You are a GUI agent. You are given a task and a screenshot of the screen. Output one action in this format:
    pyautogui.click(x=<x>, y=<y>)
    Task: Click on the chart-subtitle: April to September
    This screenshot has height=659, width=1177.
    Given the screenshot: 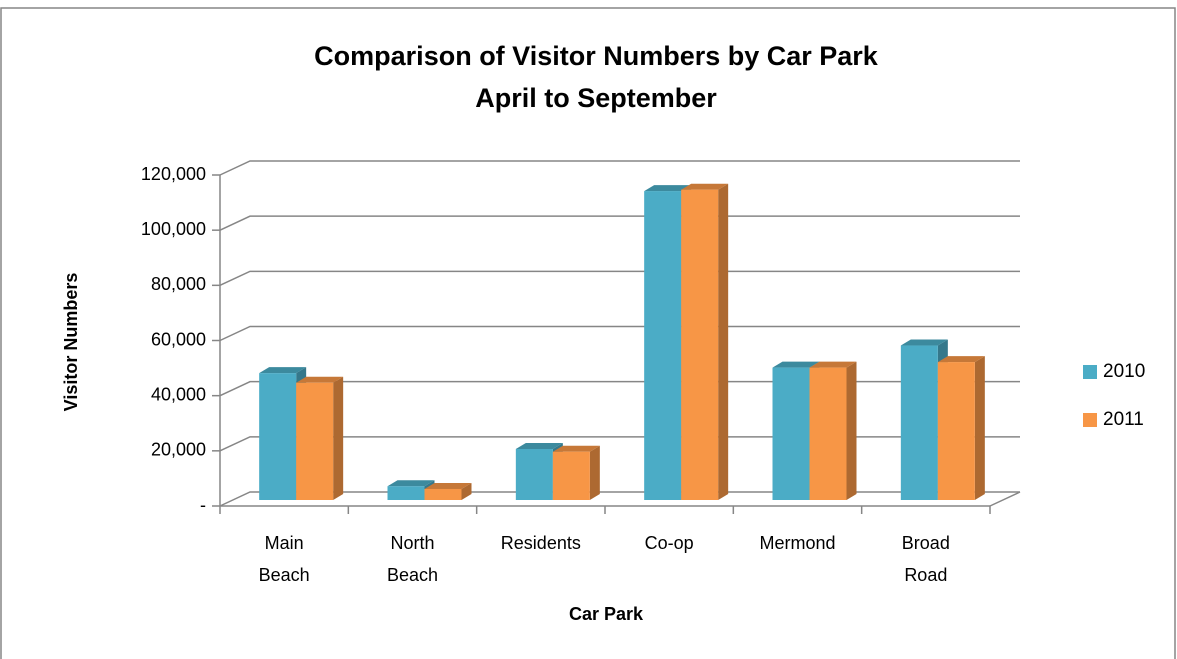 What is the action you would take?
    pyautogui.click(x=596, y=98)
    